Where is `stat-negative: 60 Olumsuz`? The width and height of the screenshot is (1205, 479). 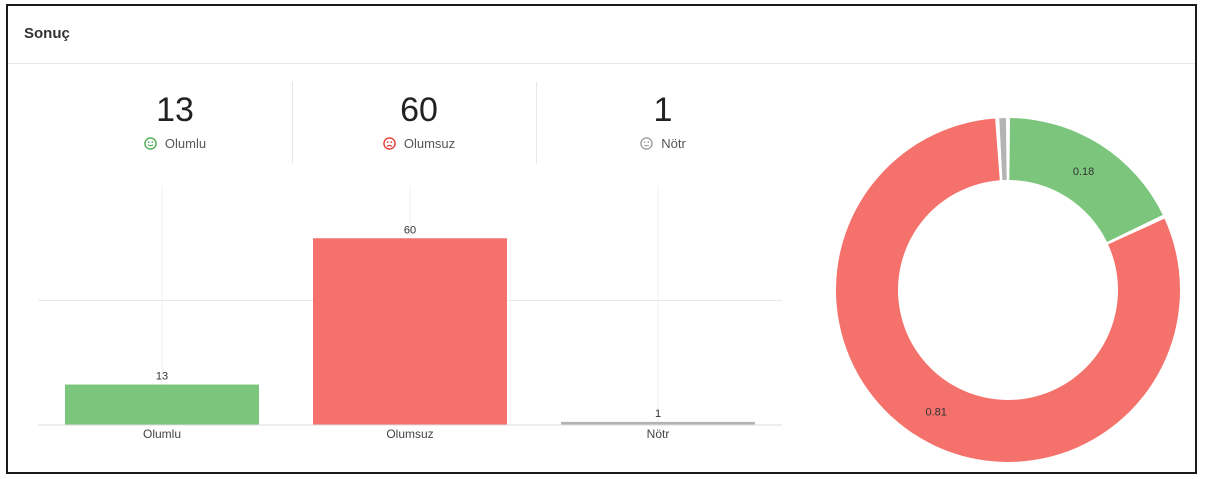 stat-negative: 60 Olumsuz is located at coordinates (419, 122).